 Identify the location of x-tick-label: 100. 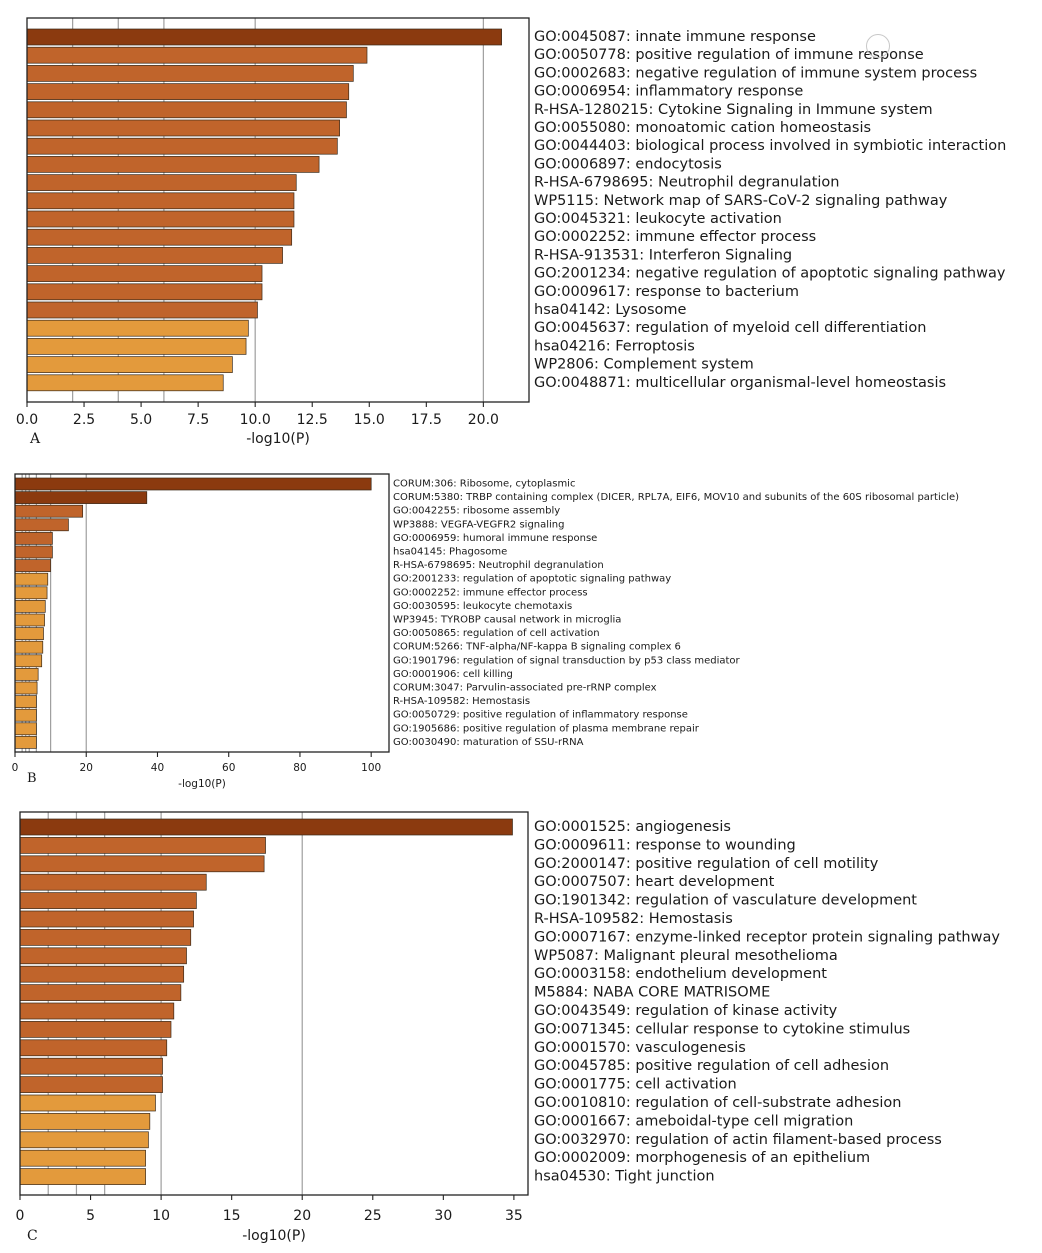
(371, 768).